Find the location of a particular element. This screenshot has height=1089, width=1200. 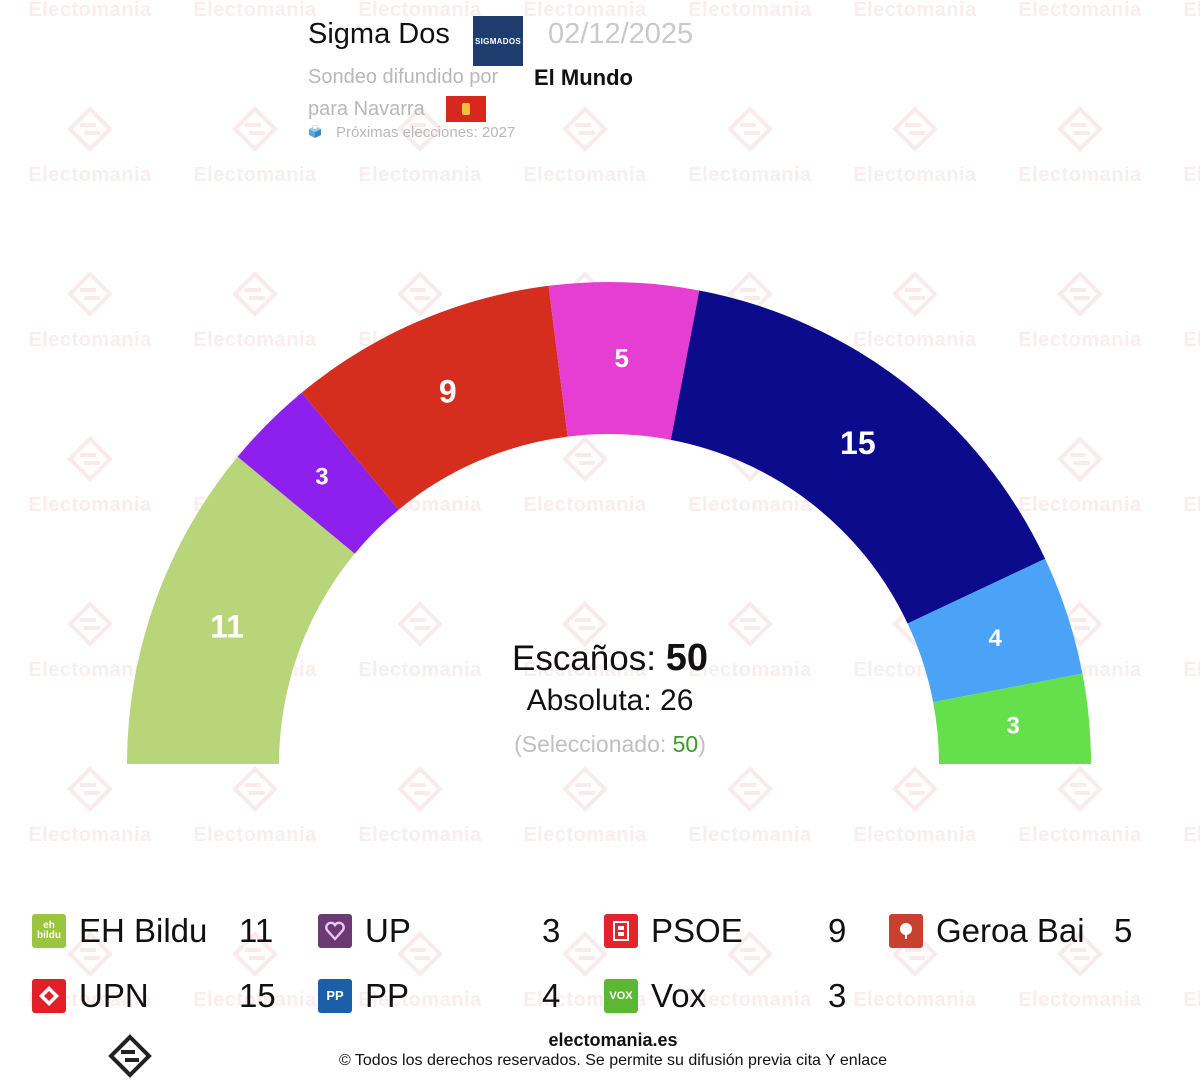

seat-segment-upn is located at coordinates (858, 457).